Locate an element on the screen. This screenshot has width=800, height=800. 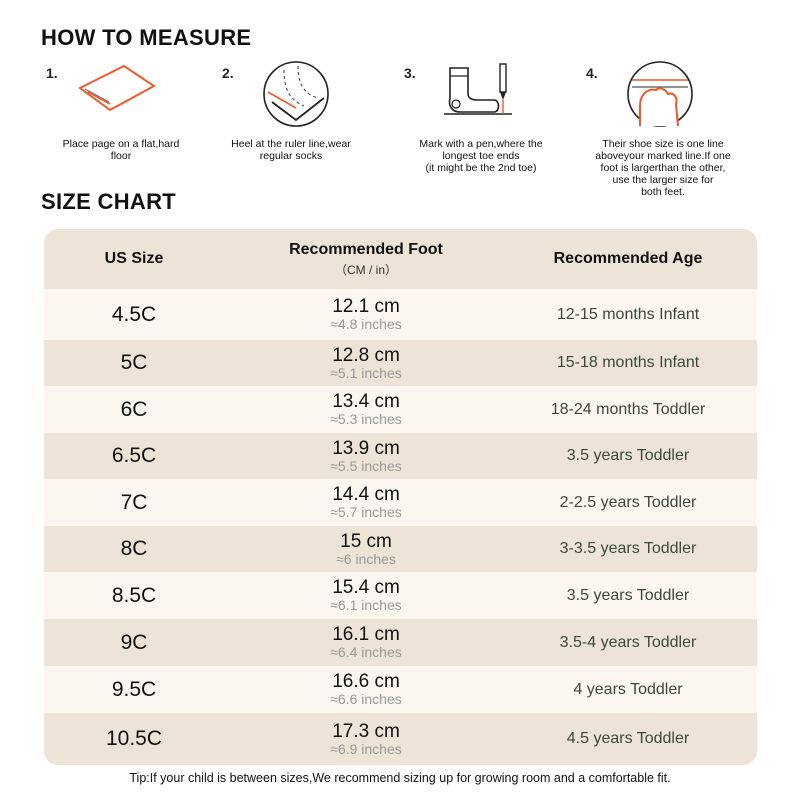
us-size-cell: 8.5C is located at coordinates (134, 595).